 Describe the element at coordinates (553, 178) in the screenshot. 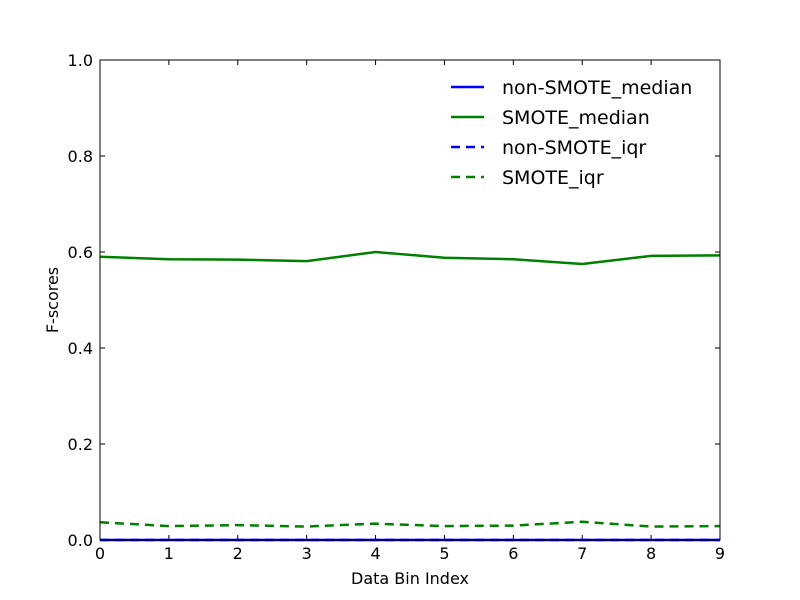

I see `legend-label: SMOTE_iqr` at that location.